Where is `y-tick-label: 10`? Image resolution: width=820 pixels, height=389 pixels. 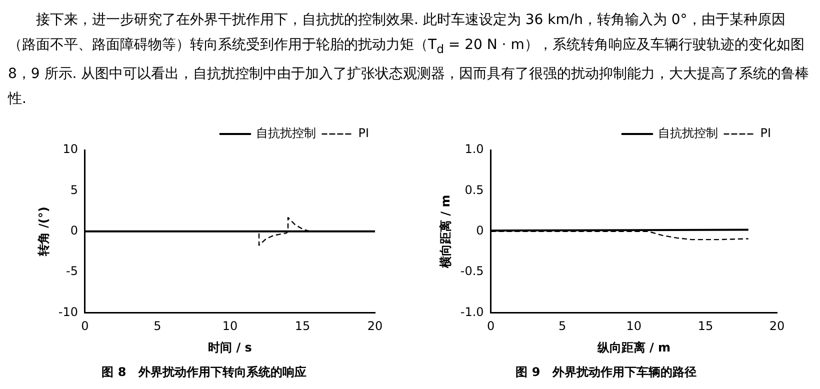
y-tick-label: 10 is located at coordinates (70, 149).